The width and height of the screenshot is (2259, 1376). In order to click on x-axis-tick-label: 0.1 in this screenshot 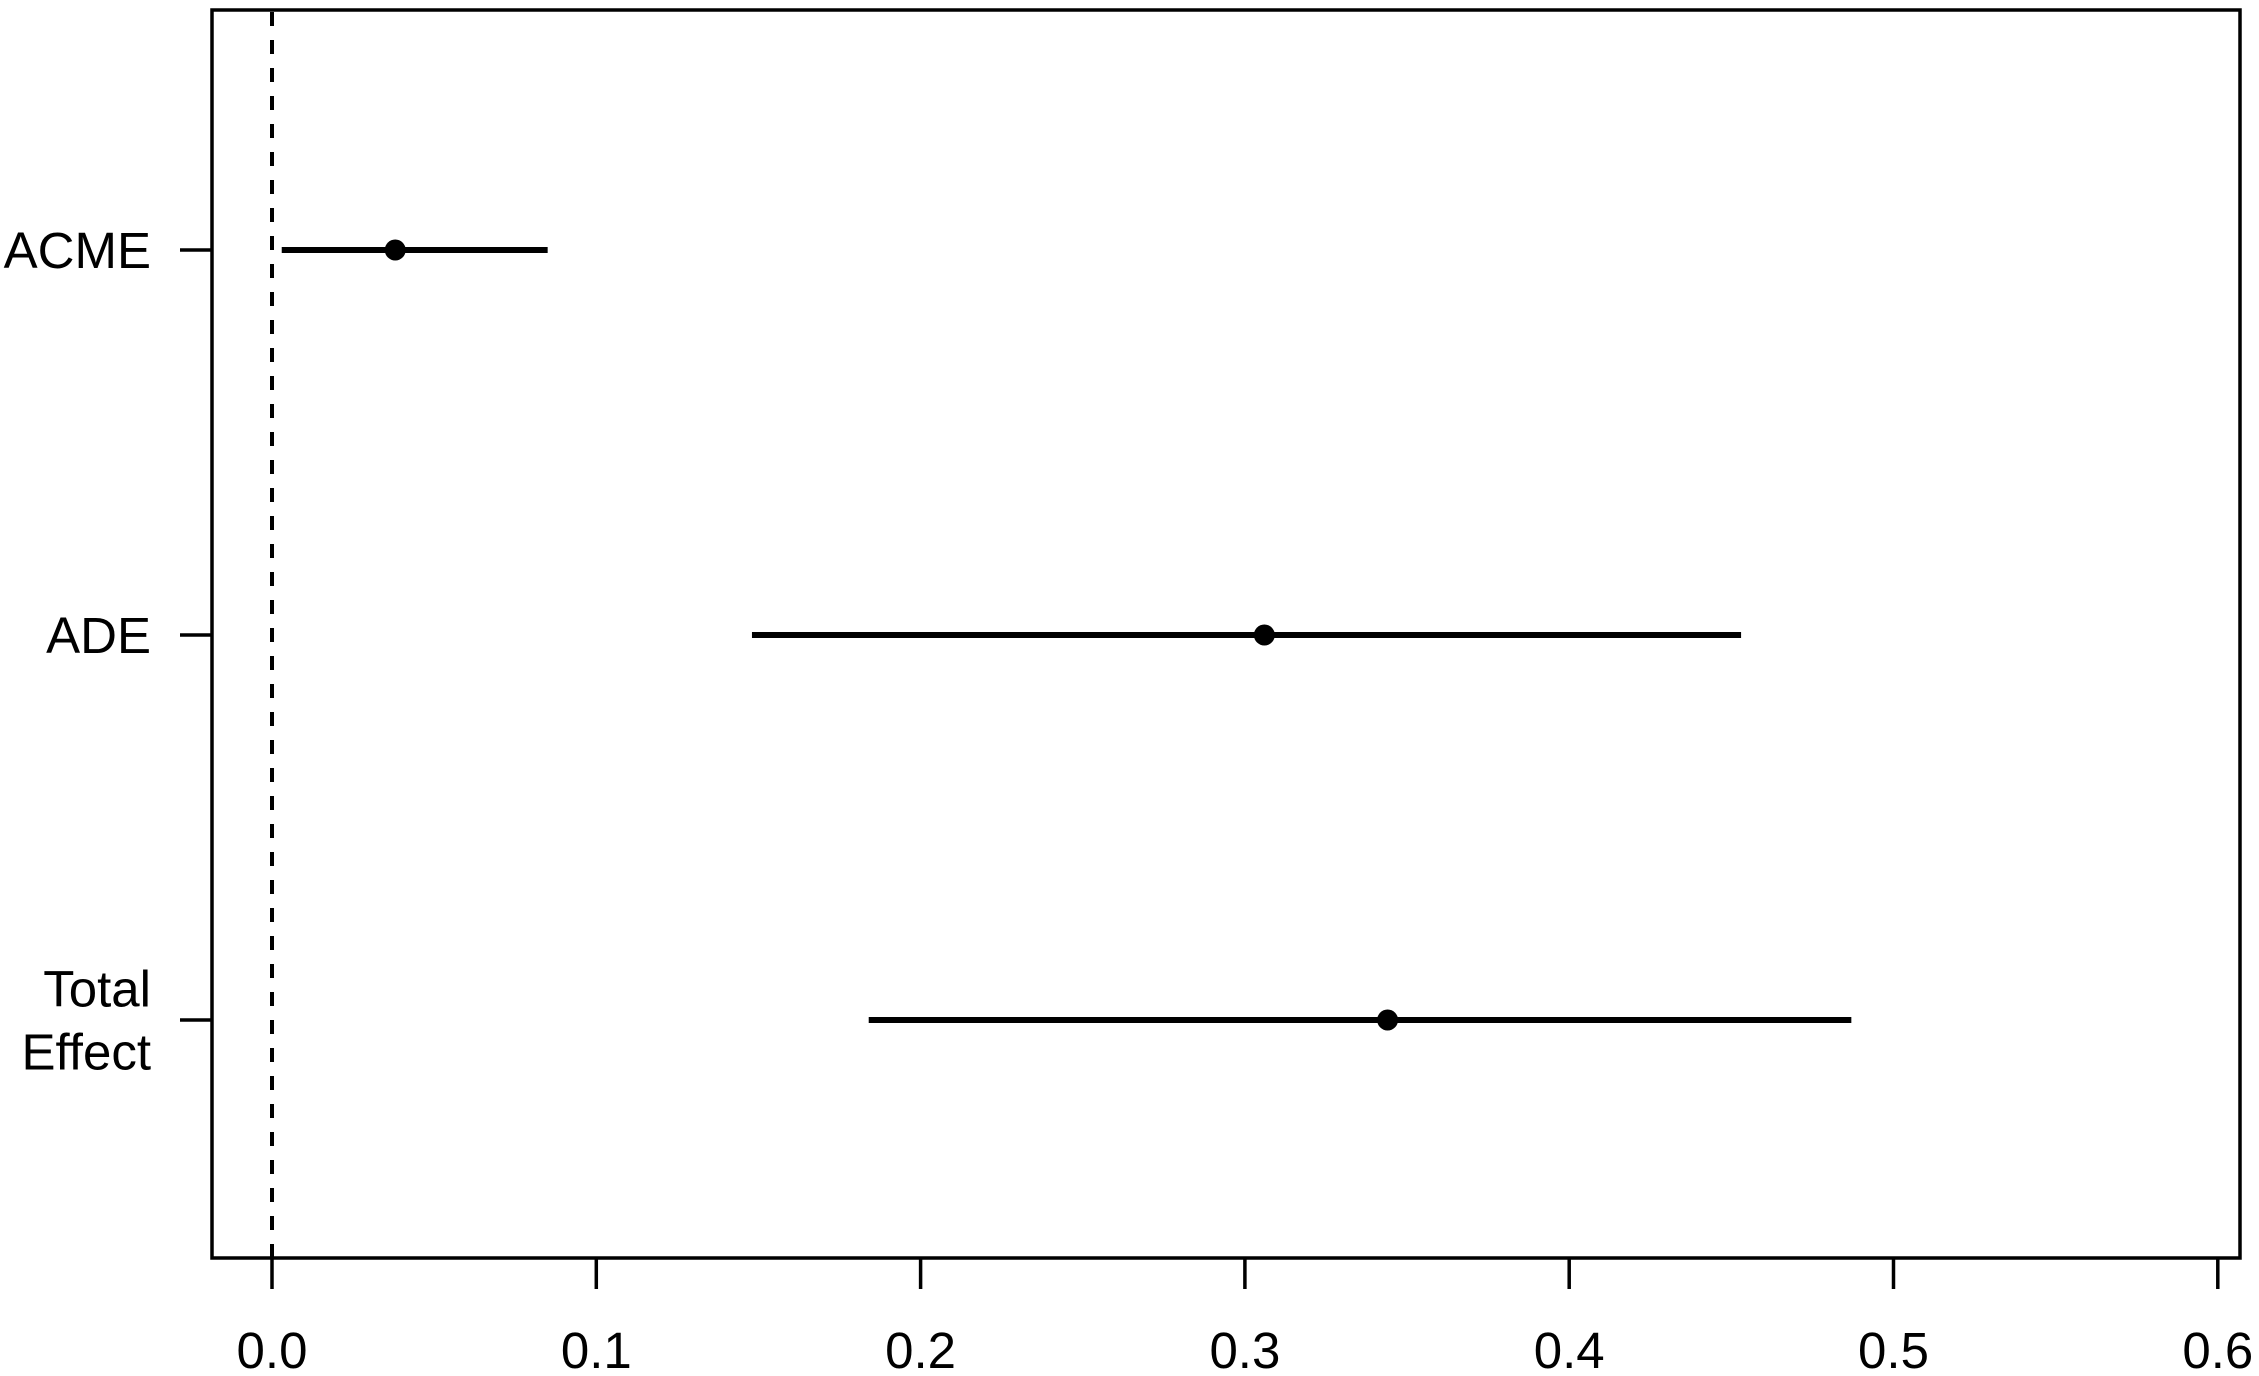, I will do `click(596, 1349)`.